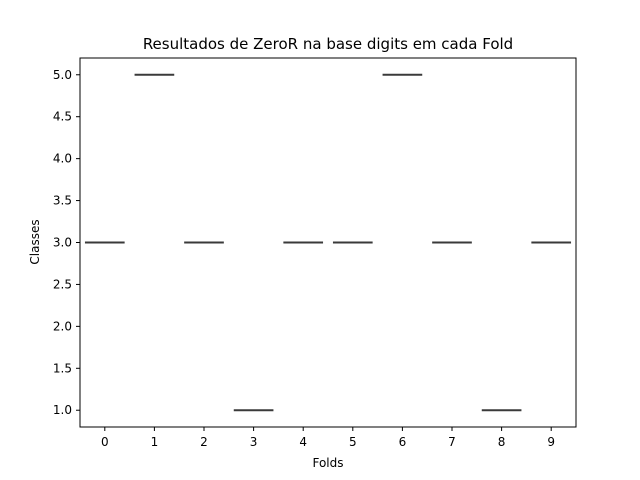  I want to click on x-tick-label-9: 9, so click(551, 442).